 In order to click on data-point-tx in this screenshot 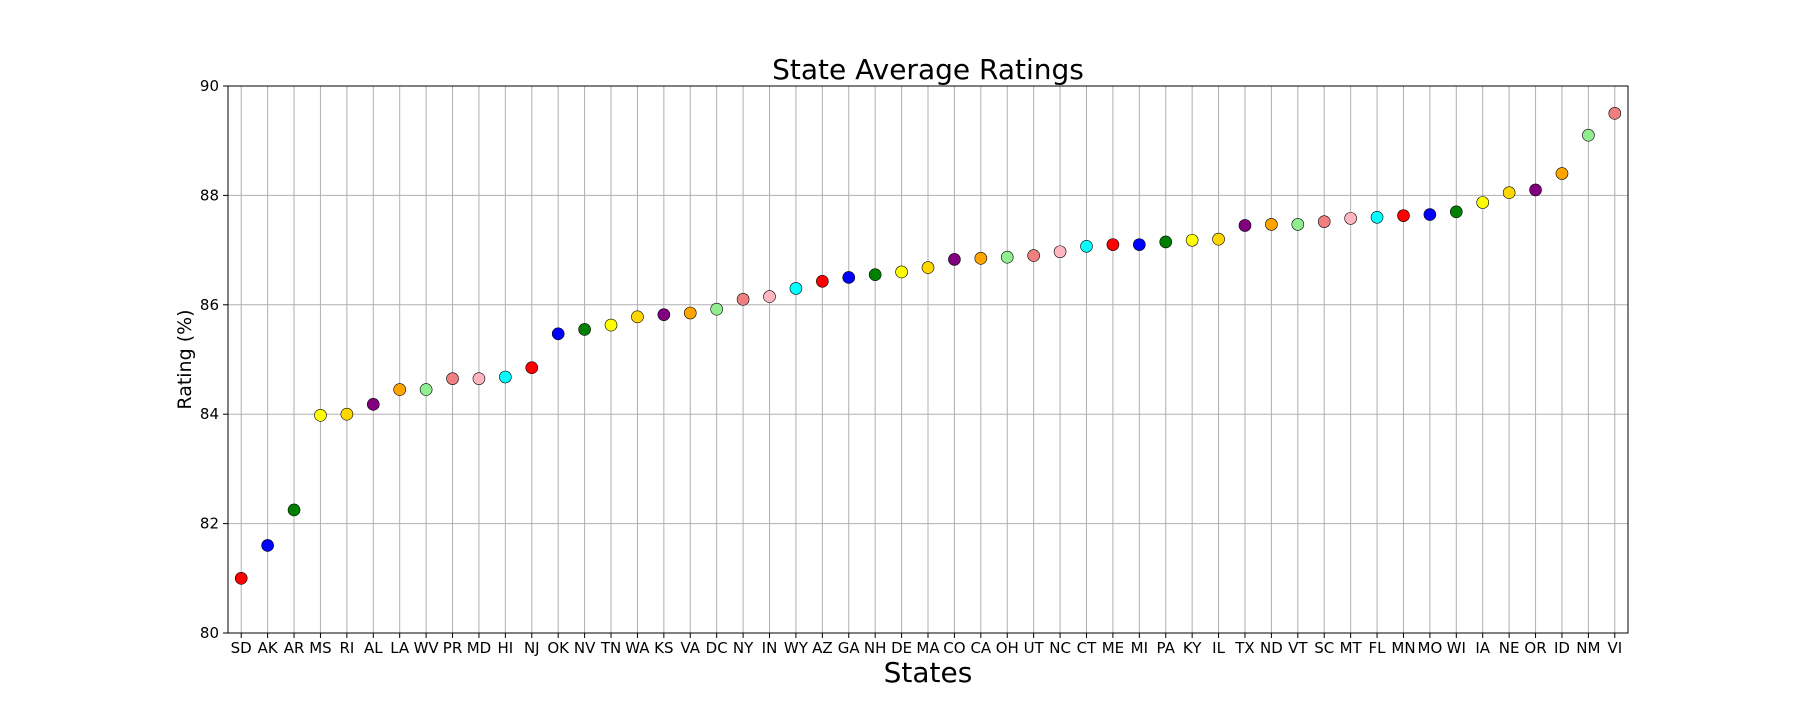, I will do `click(1245, 225)`.